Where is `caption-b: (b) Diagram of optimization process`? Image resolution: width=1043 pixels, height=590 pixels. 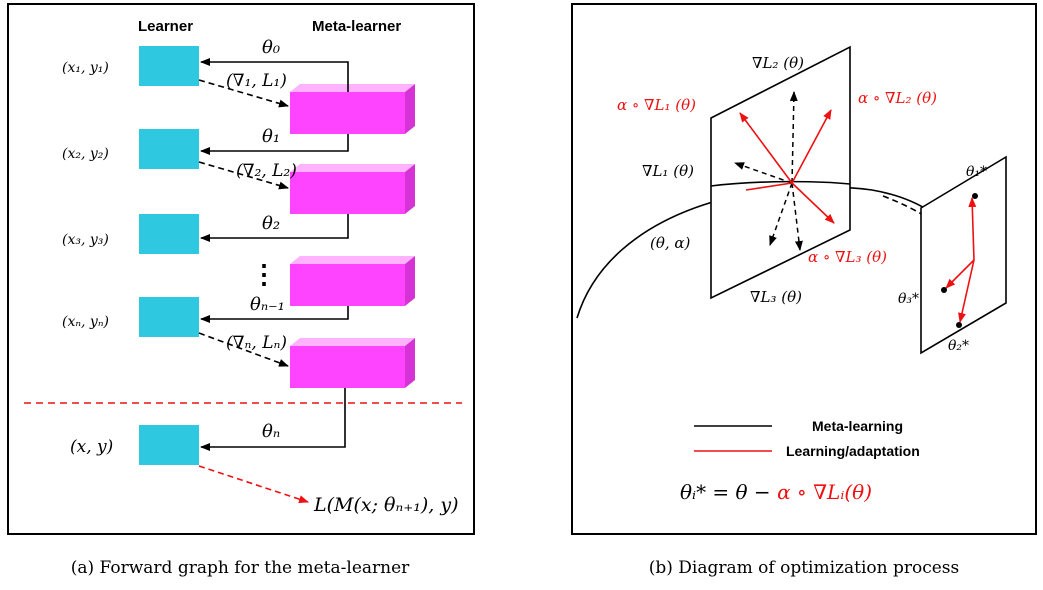 caption-b: (b) Diagram of optimization process is located at coordinates (804, 568).